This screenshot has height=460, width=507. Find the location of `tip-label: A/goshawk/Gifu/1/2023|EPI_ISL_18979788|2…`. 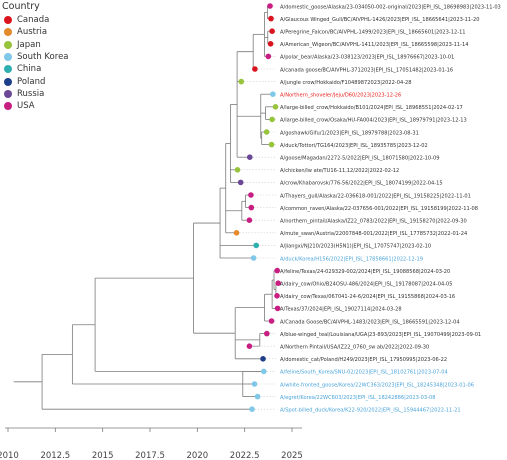

tip-label: A/goshawk/Gifu/1/2023|EPI_ISL_18979788|2… is located at coordinates (349, 133).